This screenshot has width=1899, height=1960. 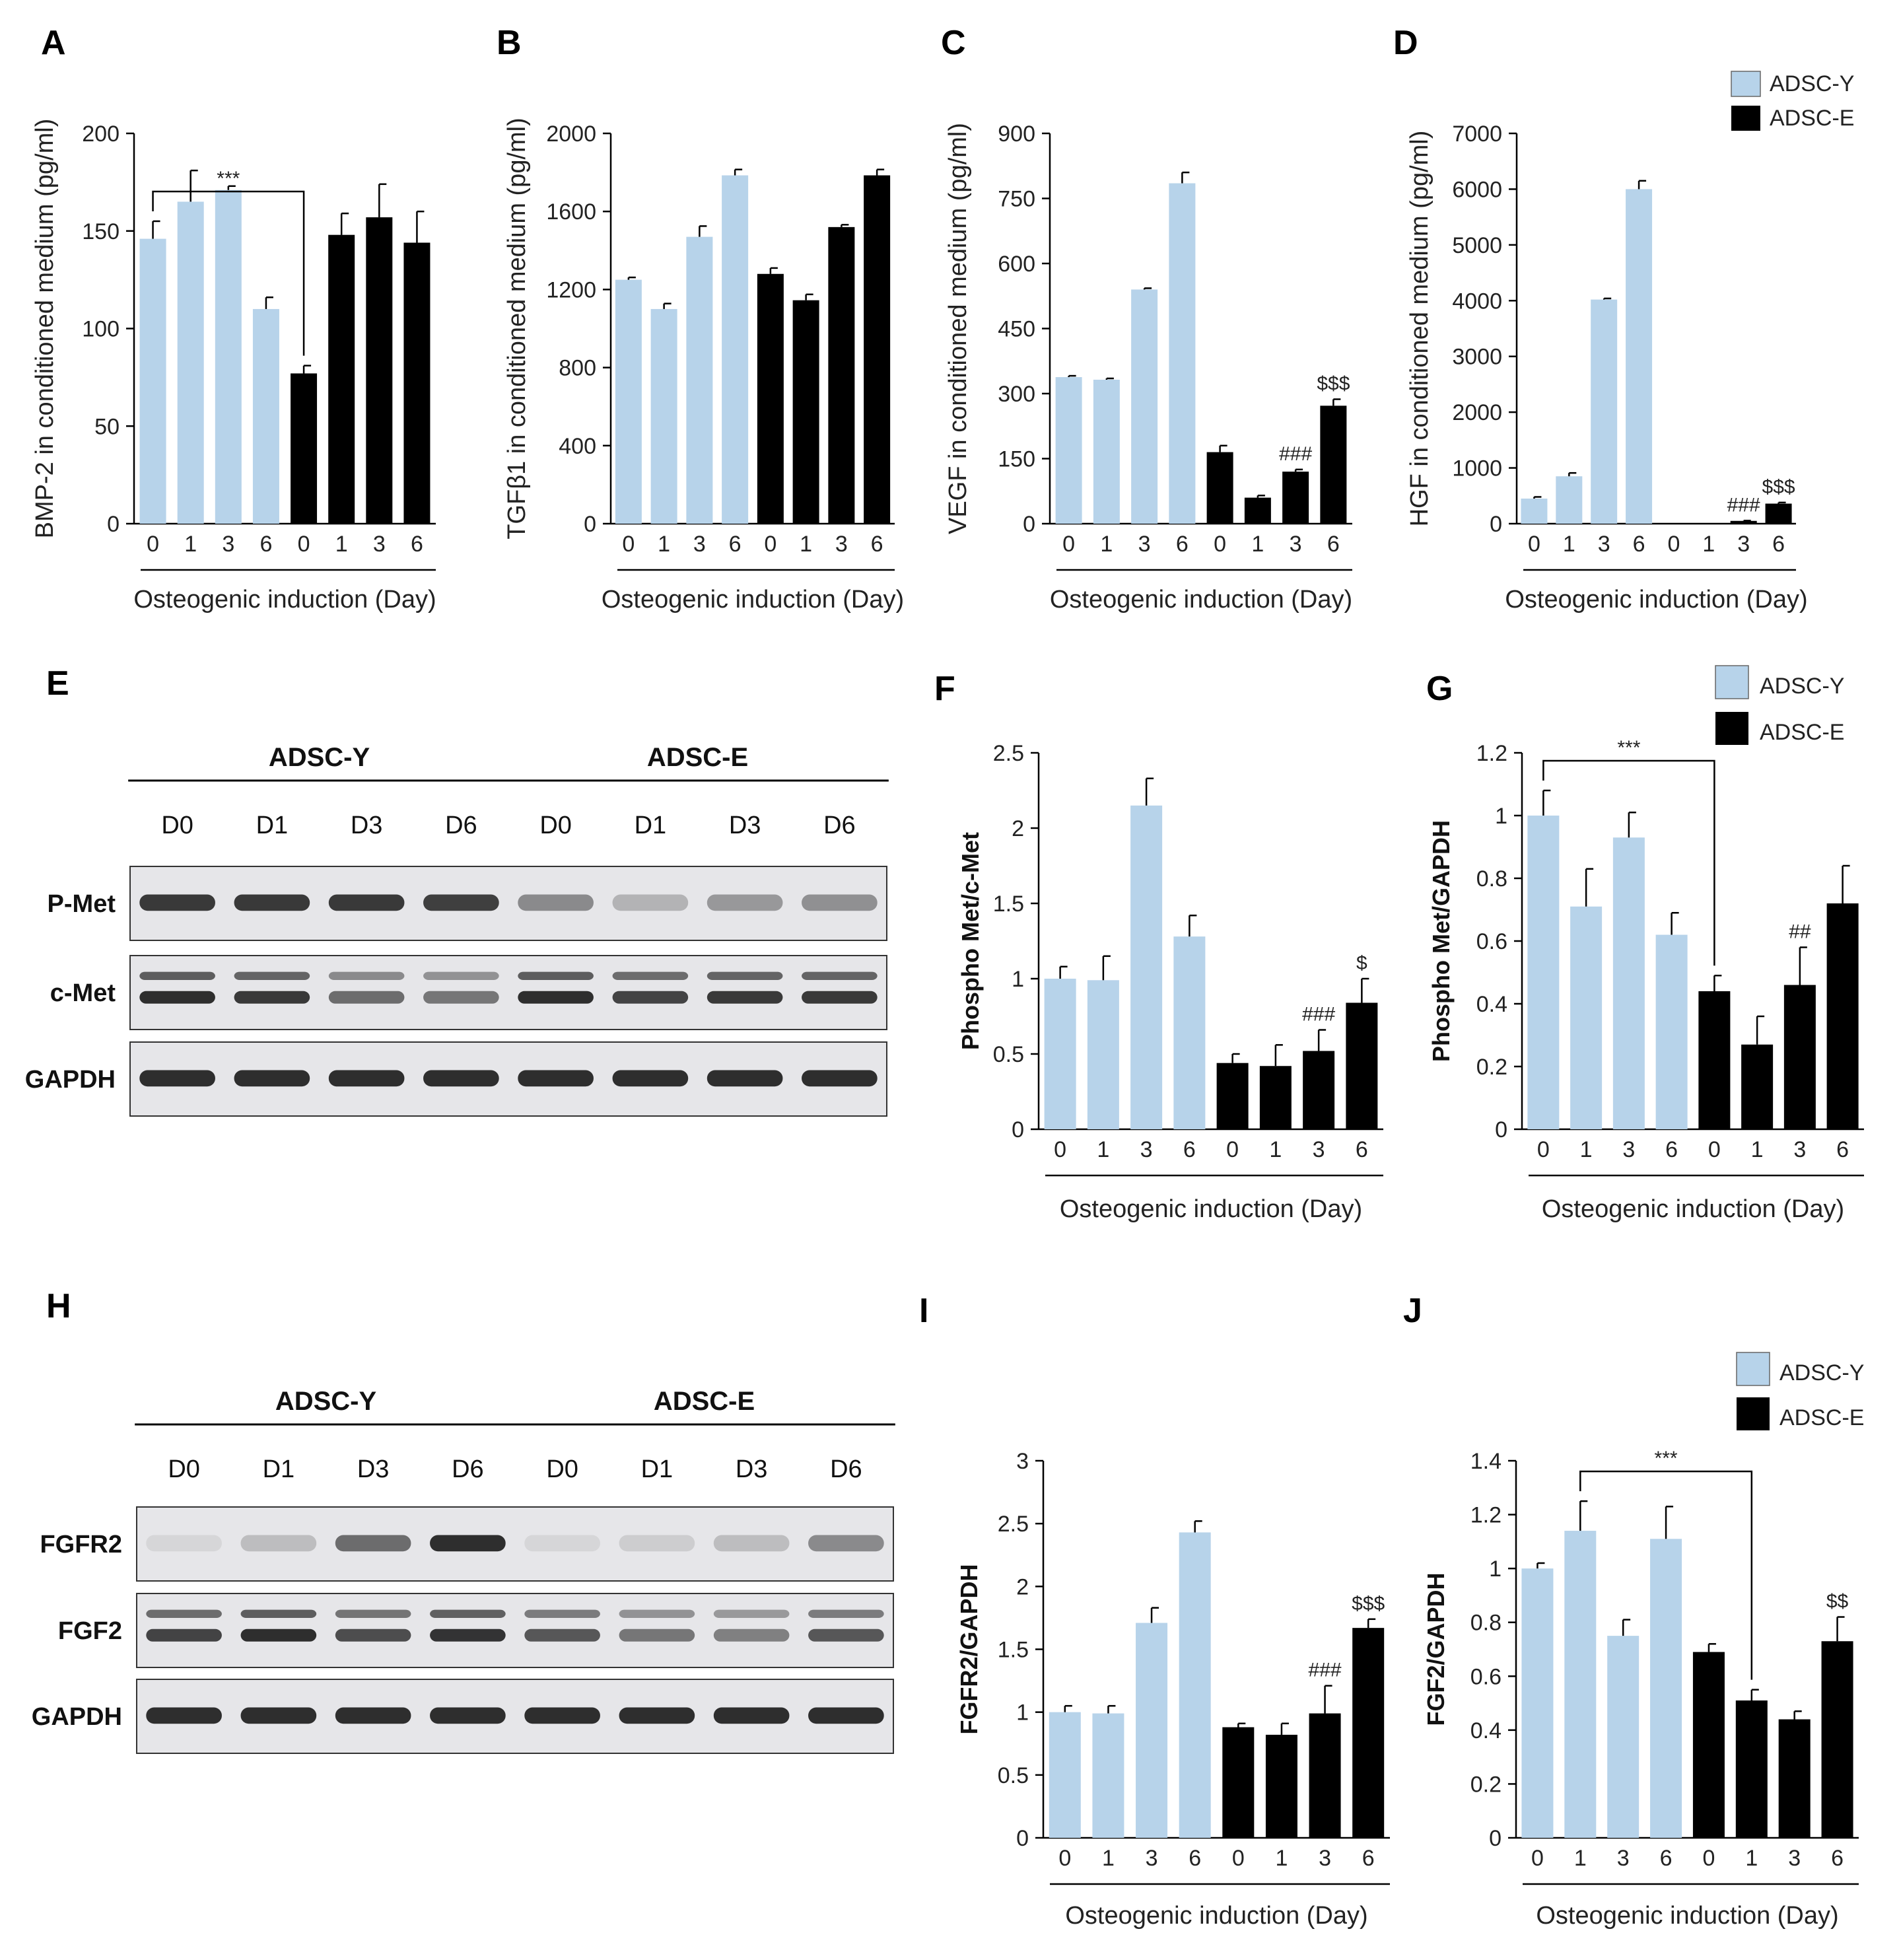 What do you see at coordinates (1477, 357) in the screenshot?
I see `y-tick-label: 3000` at bounding box center [1477, 357].